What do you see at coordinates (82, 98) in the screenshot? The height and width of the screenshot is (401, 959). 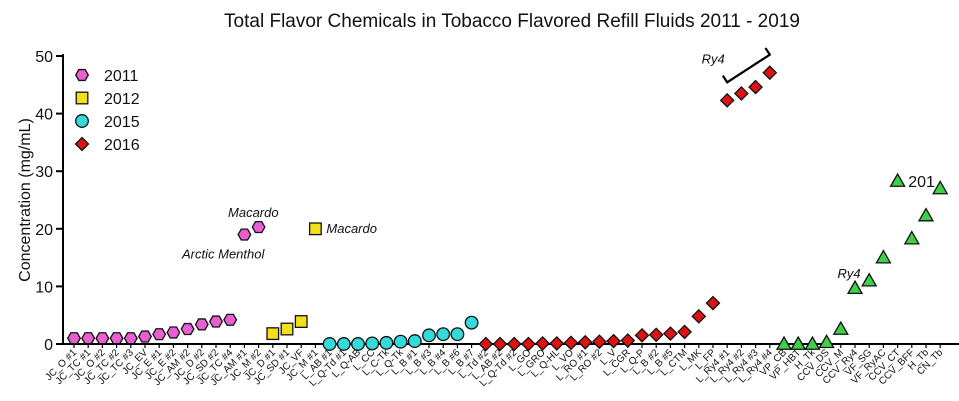 I see `legend-marker-2012` at bounding box center [82, 98].